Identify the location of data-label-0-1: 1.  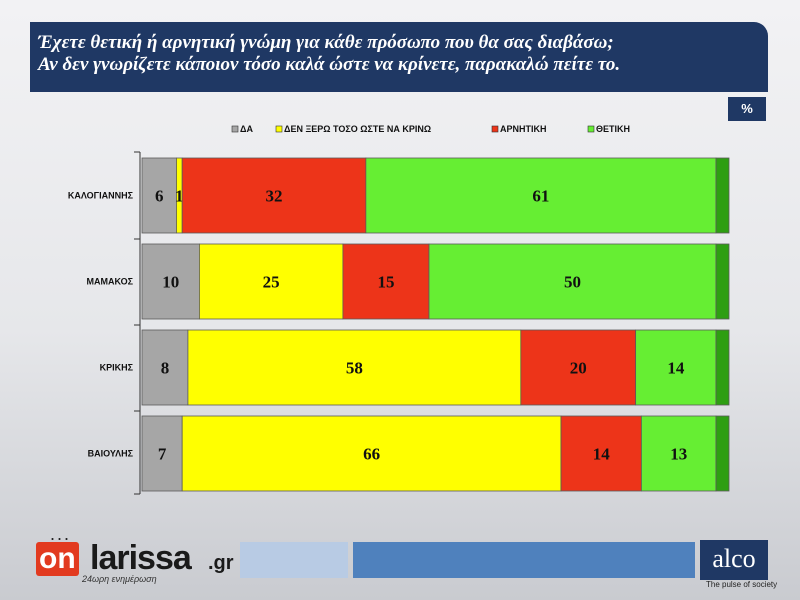
(179, 196).